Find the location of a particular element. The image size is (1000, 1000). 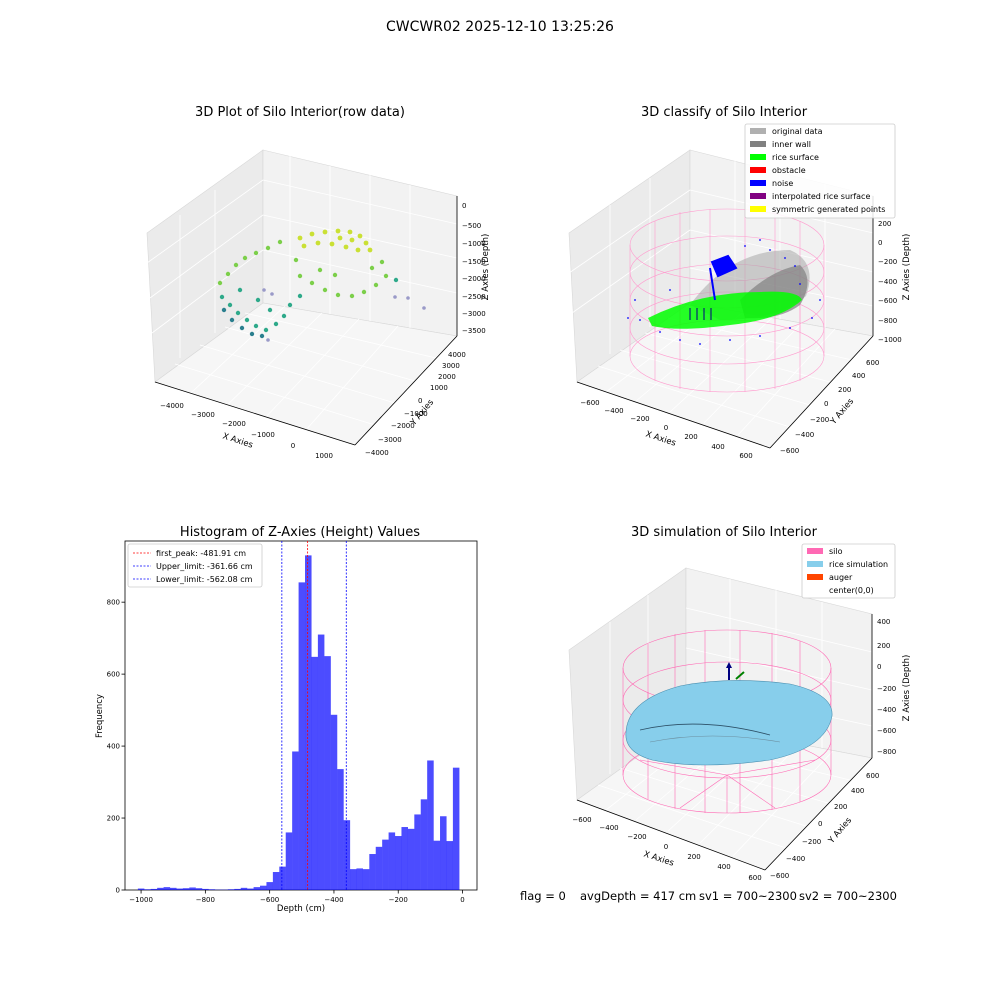

auger-icon is located at coordinates (735, 671).